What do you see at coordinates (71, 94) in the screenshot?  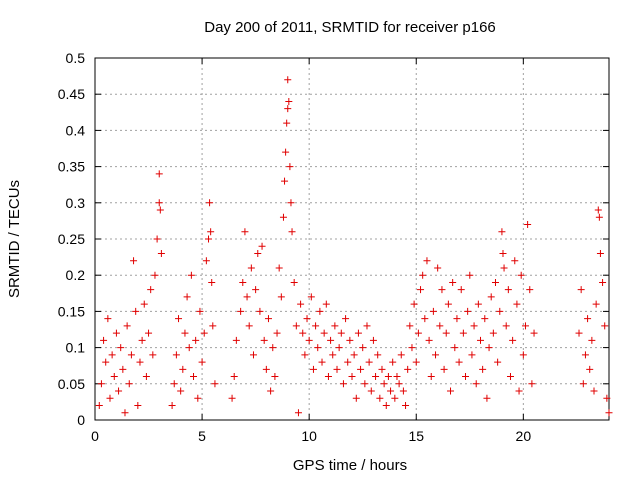 I see `y-tick-label: 0.45` at bounding box center [71, 94].